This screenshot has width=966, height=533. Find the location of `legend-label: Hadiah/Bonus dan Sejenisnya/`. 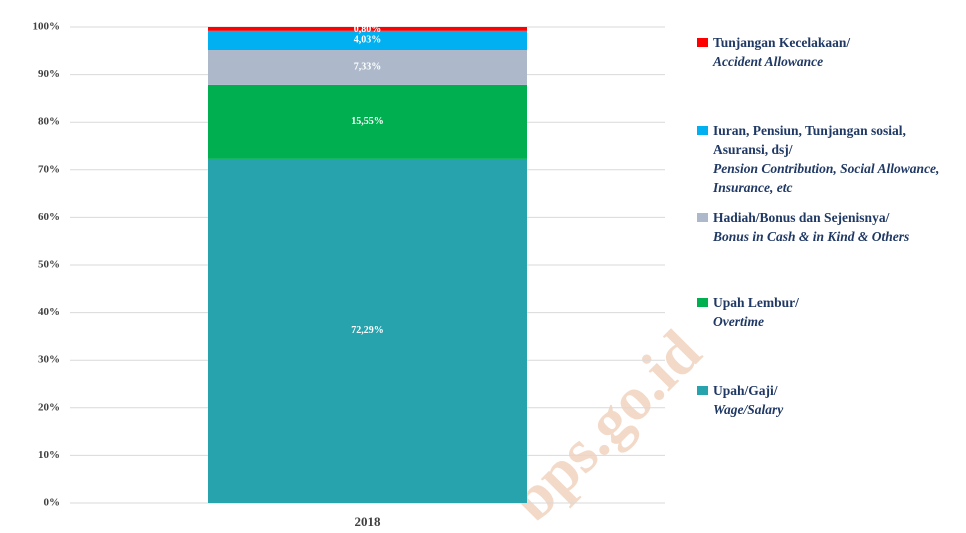

legend-label: Hadiah/Bonus dan Sejenisnya/ is located at coordinates (801, 217).